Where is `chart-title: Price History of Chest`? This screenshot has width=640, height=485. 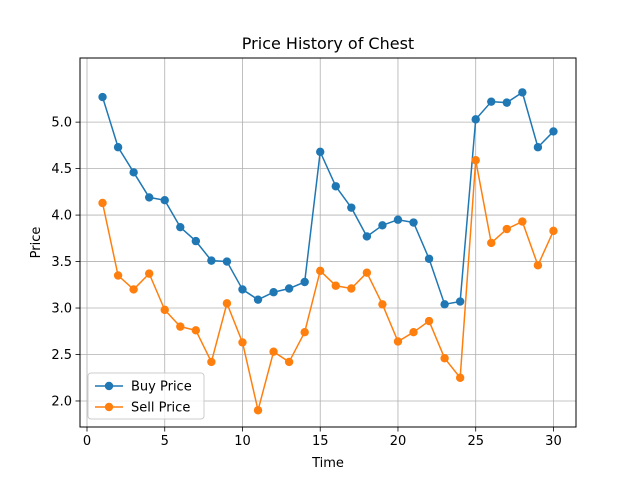 chart-title: Price History of Chest is located at coordinates (328, 43).